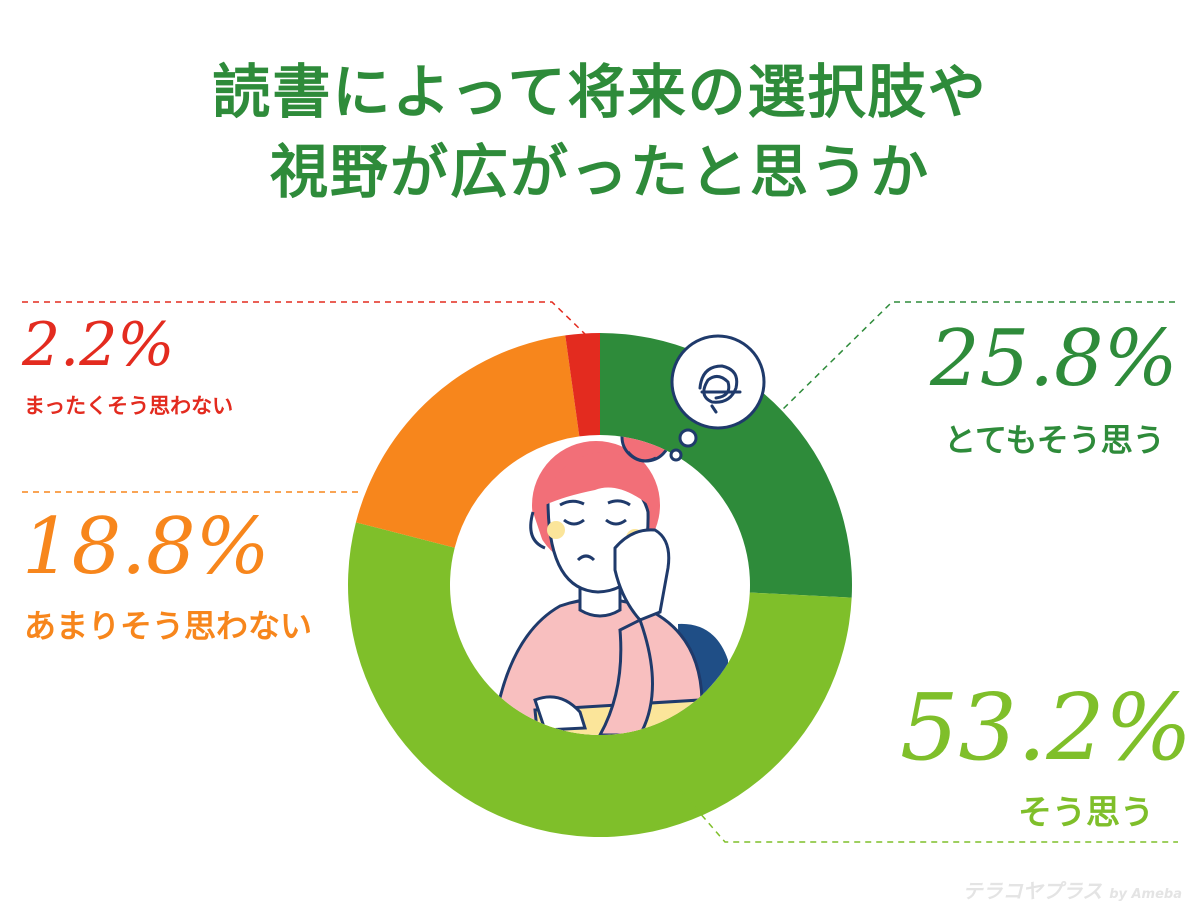  Describe the element at coordinates (600, 92) in the screenshot. I see `chart-title-line-1: 読書によって将来の選択肢や` at that location.